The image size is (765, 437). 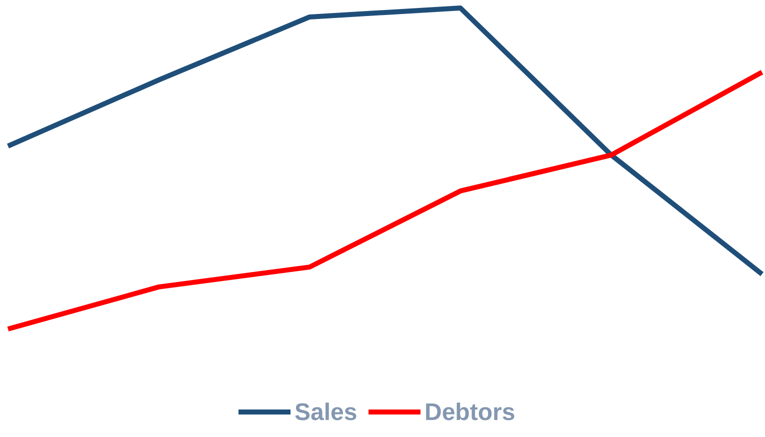 I want to click on legend-label: Sales, so click(x=326, y=412).